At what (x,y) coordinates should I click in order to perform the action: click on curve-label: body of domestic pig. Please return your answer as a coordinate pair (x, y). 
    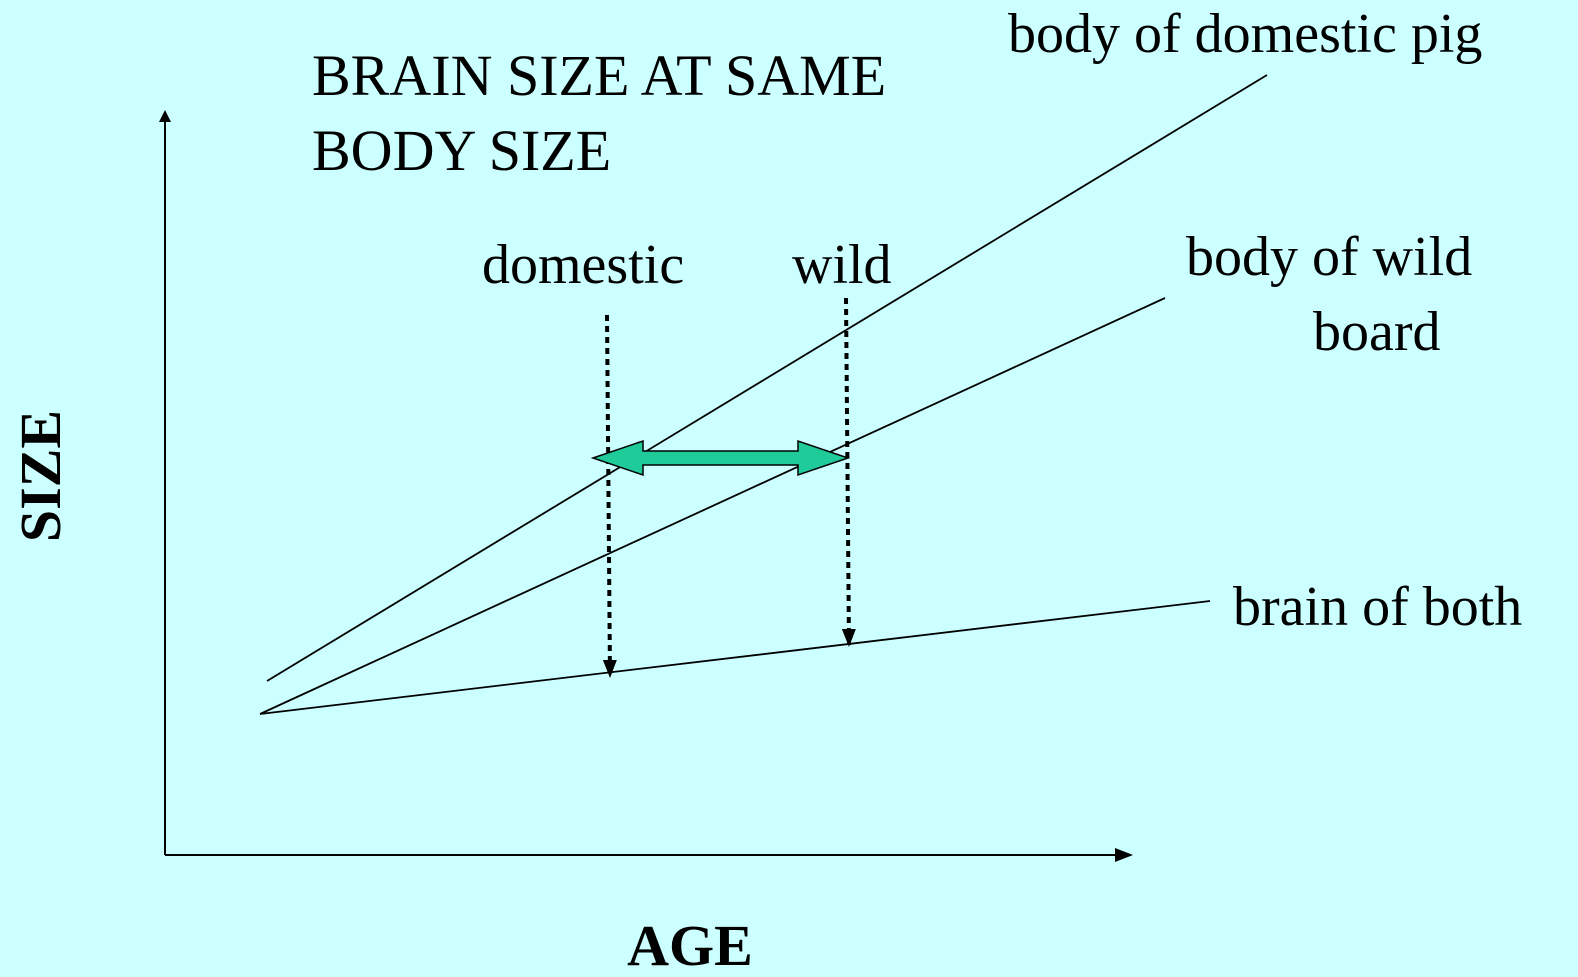
    Looking at the image, I should click on (1245, 34).